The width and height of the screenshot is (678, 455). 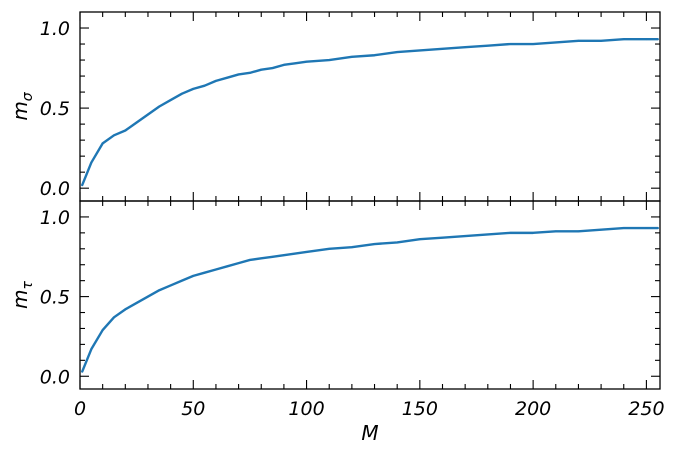 What do you see at coordinates (80, 409) in the screenshot?
I see `x-tick-label: 0` at bounding box center [80, 409].